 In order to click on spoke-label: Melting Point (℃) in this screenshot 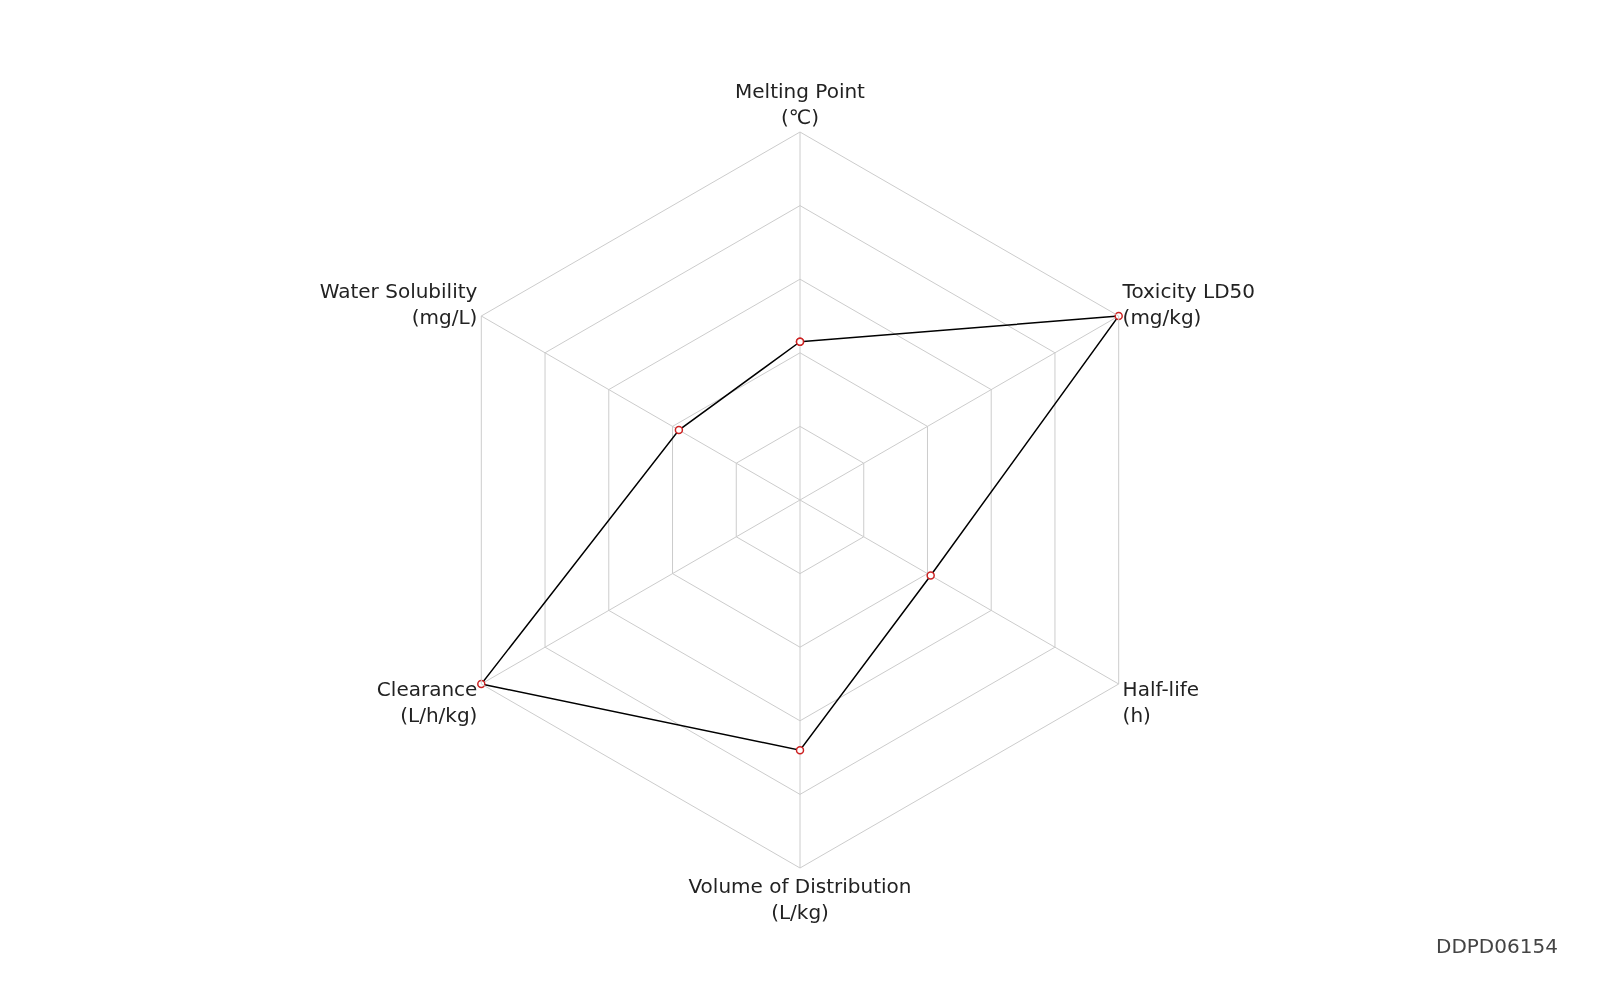, I will do `click(800, 103)`.